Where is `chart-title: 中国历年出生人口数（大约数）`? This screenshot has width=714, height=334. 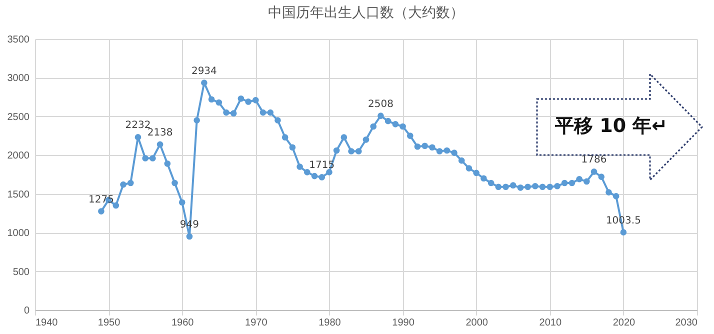 chart-title: 中国历年出生人口数（大约数） is located at coordinates (366, 13).